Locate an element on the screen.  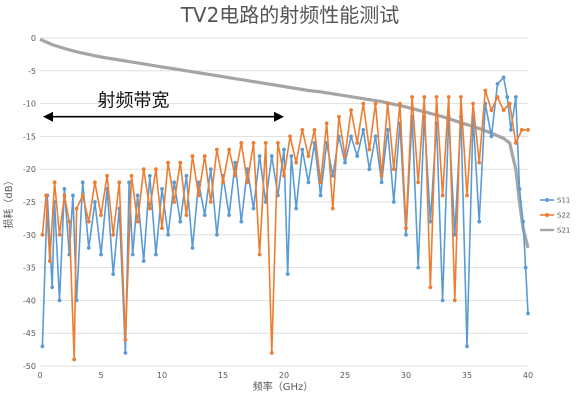
legend-label-s11: S11 is located at coordinates (563, 201).